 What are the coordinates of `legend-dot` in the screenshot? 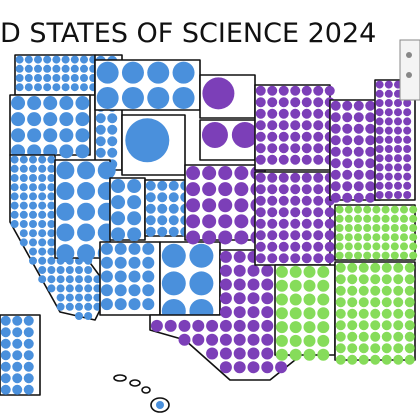 It's located at (409, 75).